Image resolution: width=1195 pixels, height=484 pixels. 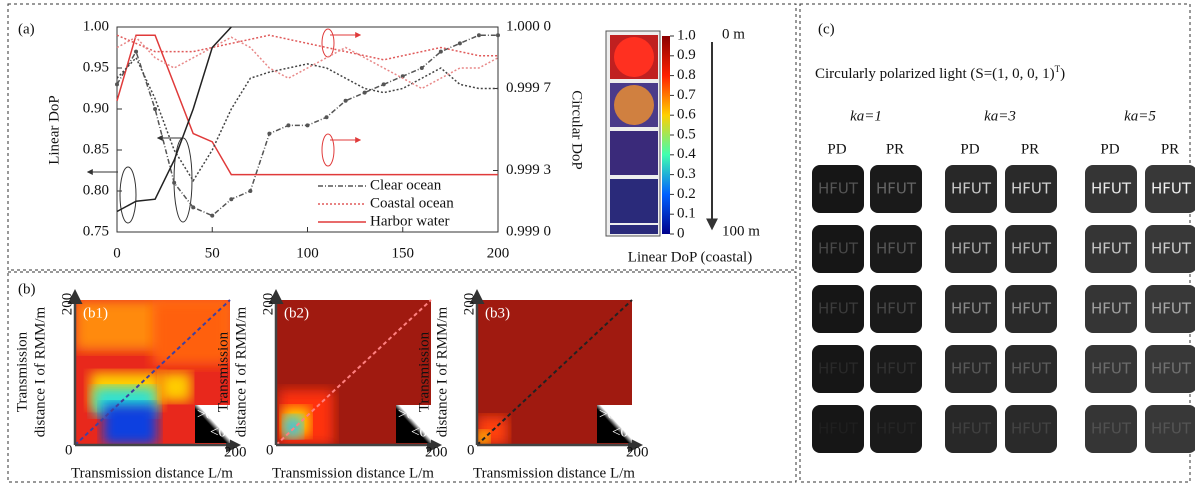 I want to click on colorbar-tick-label: 0.6, so click(x=686, y=115).